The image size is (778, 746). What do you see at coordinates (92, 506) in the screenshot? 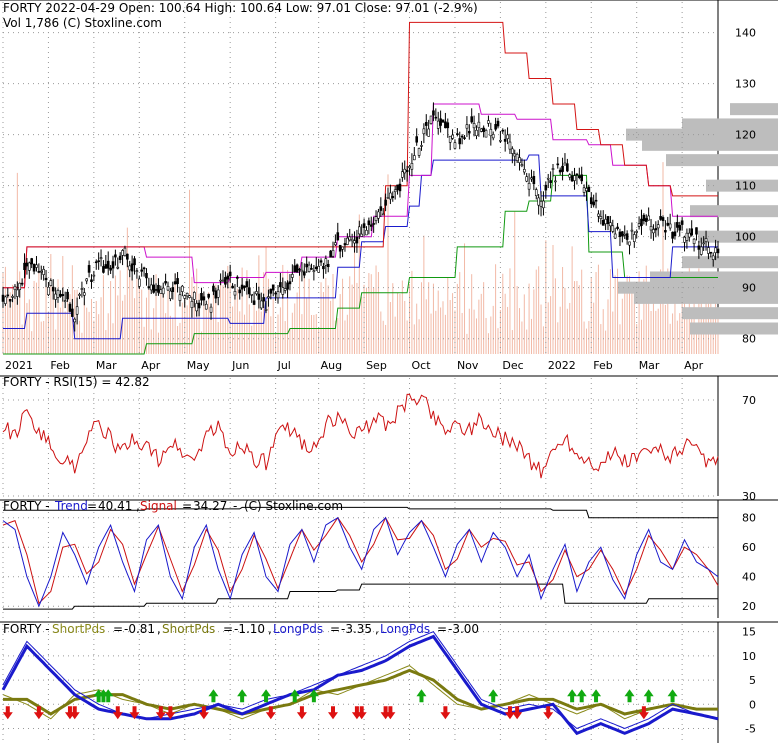
I see `trend-eq: =` at bounding box center [92, 506].